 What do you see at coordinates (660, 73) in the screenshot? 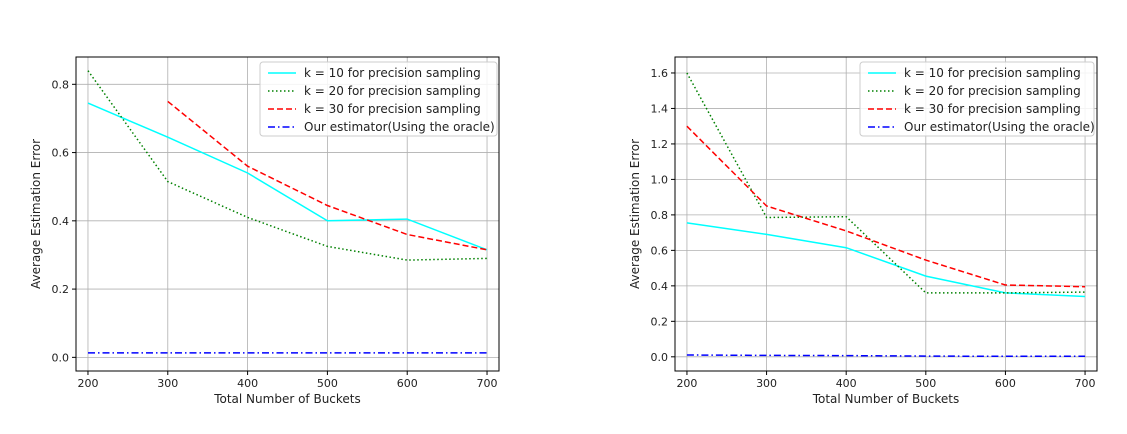
I see `y-tick-label: 1.6` at bounding box center [660, 73].